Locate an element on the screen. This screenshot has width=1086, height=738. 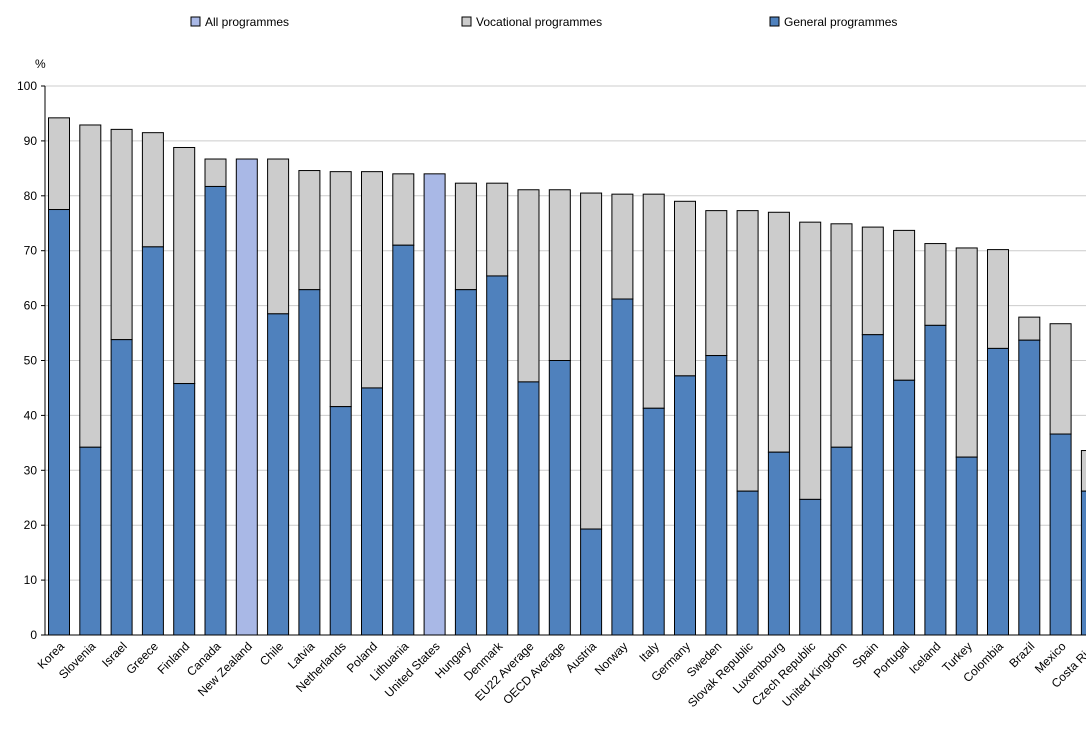
y-tick-label: 30 is located at coordinates (31, 470).